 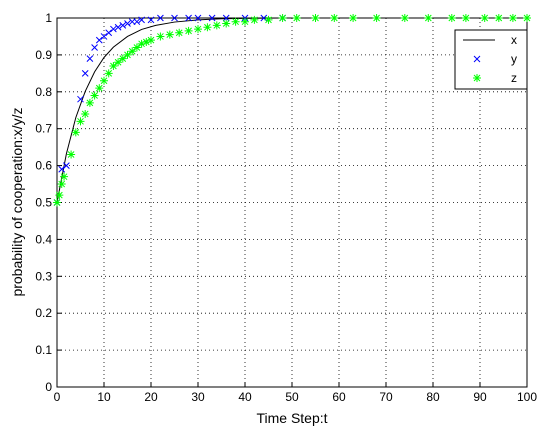 I want to click on y-tick-label: 0.6, so click(x=43, y=166).